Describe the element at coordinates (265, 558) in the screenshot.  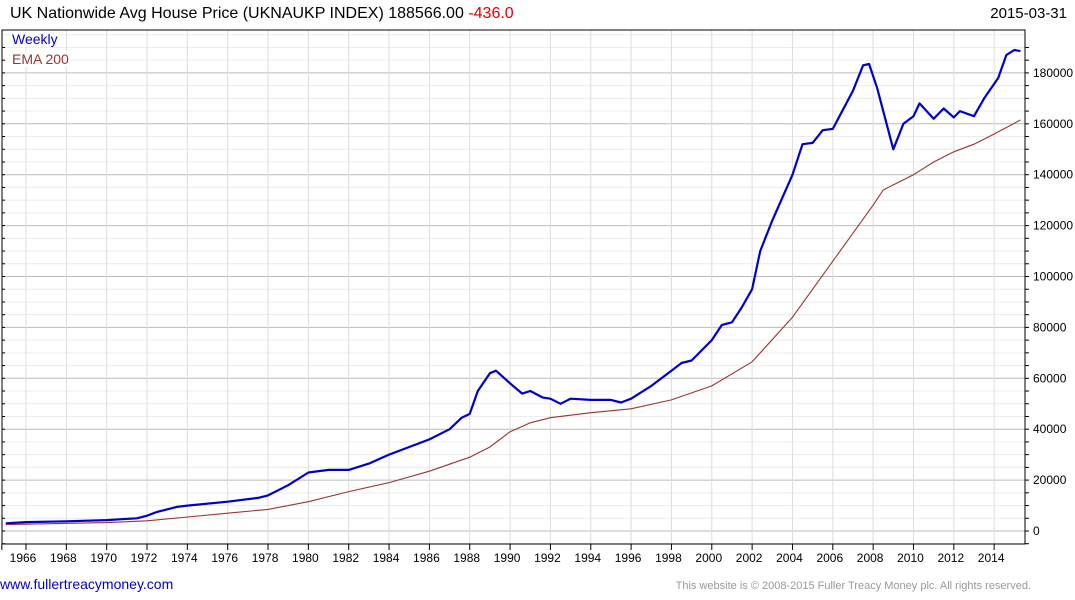
I see `svg-text: 1978` at that location.